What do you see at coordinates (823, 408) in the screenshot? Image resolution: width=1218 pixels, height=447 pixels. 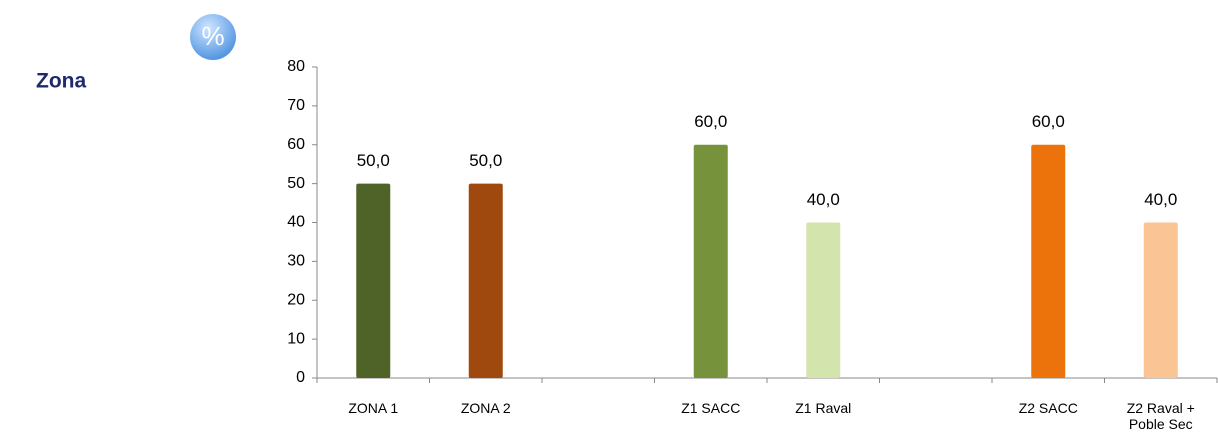 I see `x-tick-label: Z1 Raval` at bounding box center [823, 408].